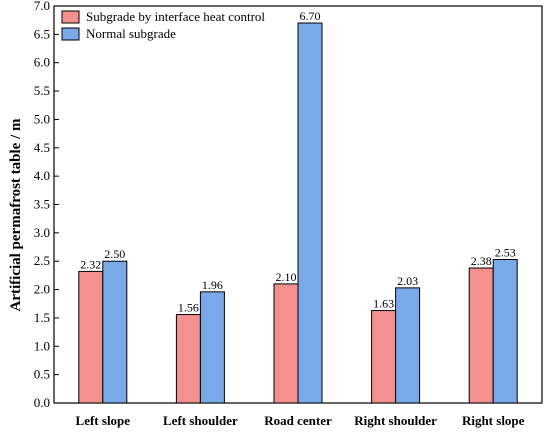 Image resolution: width=550 pixels, height=432 pixels. I want to click on y-tick-label: 3.0, so click(42, 232).